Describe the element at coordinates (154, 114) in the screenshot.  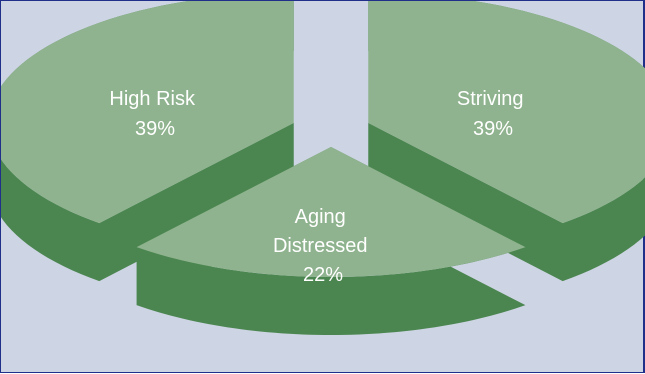
I see `slice-label-high-risk: High Risk 39%` at that location.